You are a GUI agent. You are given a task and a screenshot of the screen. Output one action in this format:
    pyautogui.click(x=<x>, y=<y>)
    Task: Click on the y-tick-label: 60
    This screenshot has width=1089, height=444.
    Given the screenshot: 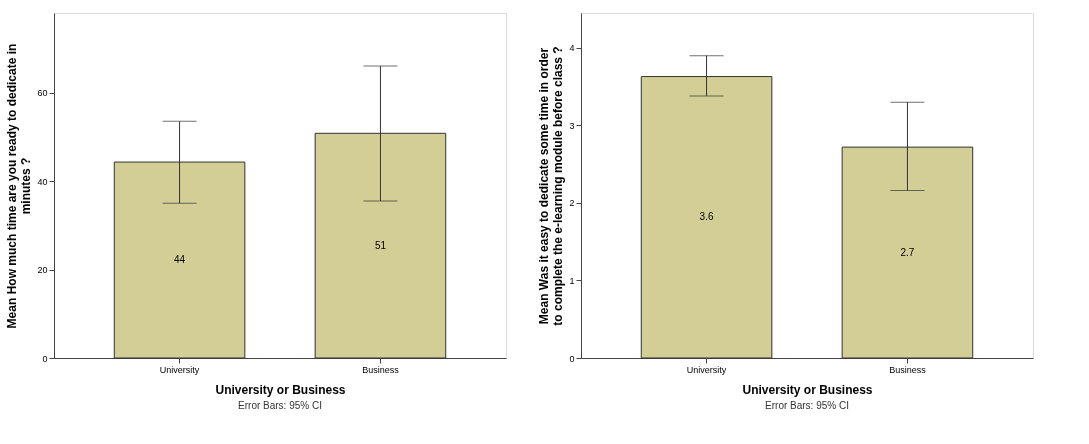 What is the action you would take?
    pyautogui.click(x=42, y=93)
    